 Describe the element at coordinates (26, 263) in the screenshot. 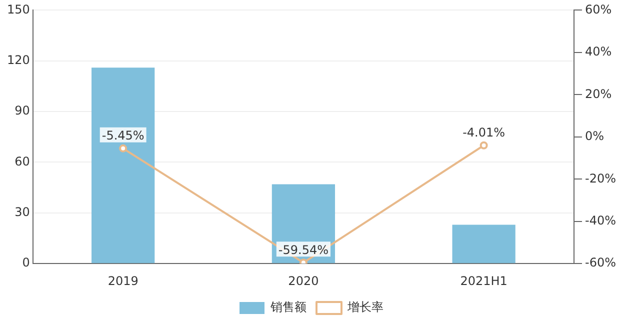

I see `y-tick-label: 0` at that location.